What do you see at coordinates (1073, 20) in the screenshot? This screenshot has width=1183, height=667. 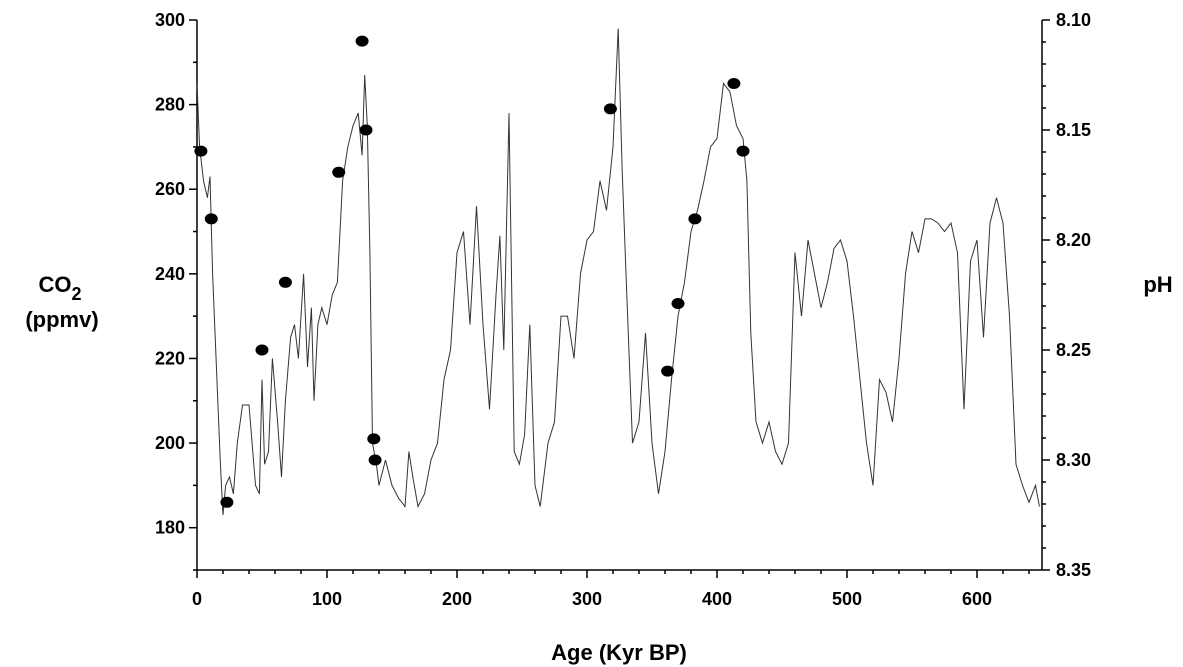 I see `right-y-tick-label: 8.10` at bounding box center [1073, 20].